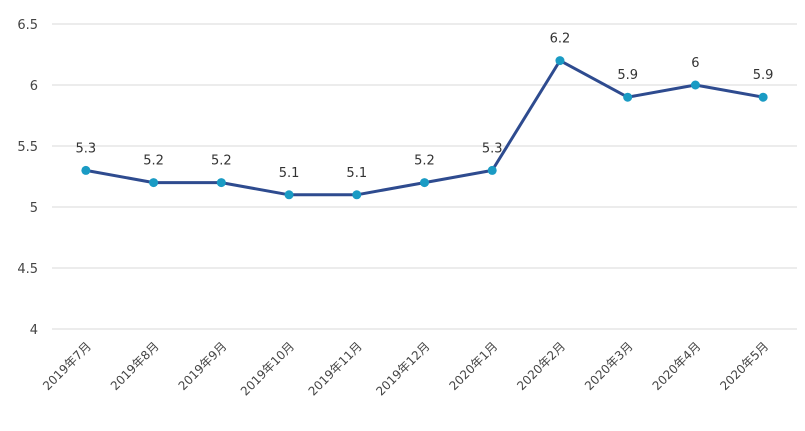 This screenshot has width=805, height=431. Describe the element at coordinates (560, 39) in the screenshot. I see `data-label: 6.2` at that location.